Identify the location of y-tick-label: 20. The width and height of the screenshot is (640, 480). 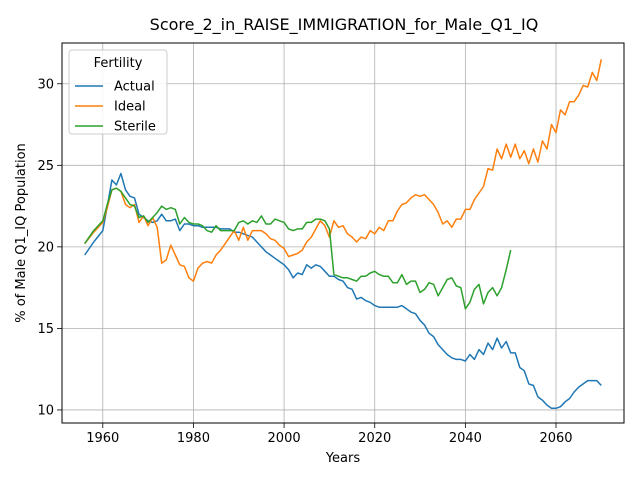
(45, 247).